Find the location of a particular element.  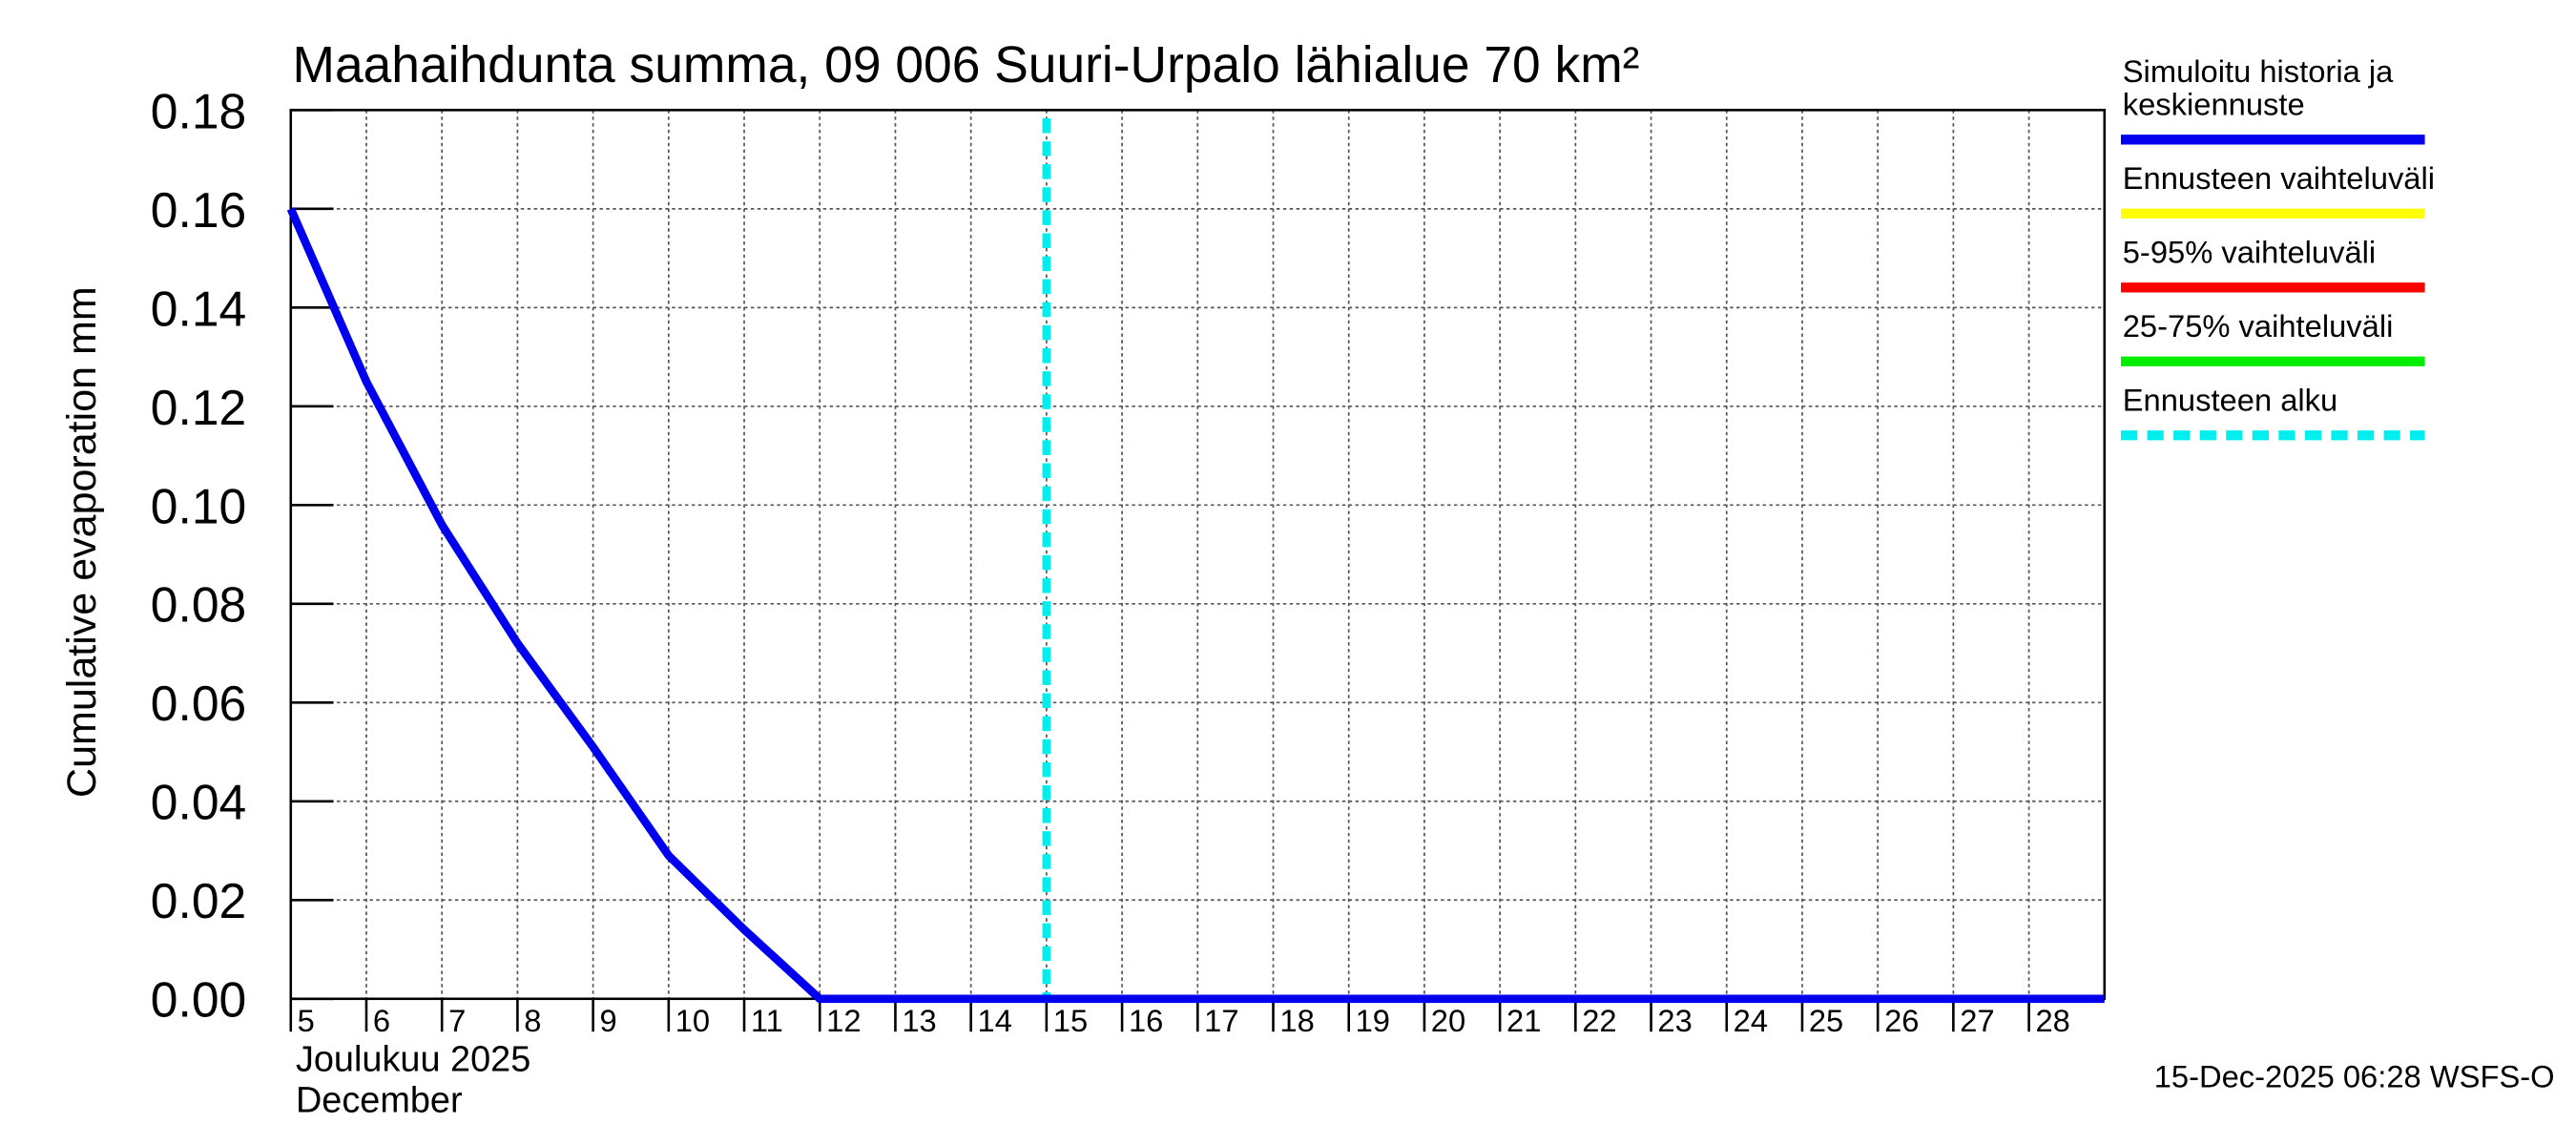

x-tick-label: 24 is located at coordinates (1751, 1021).